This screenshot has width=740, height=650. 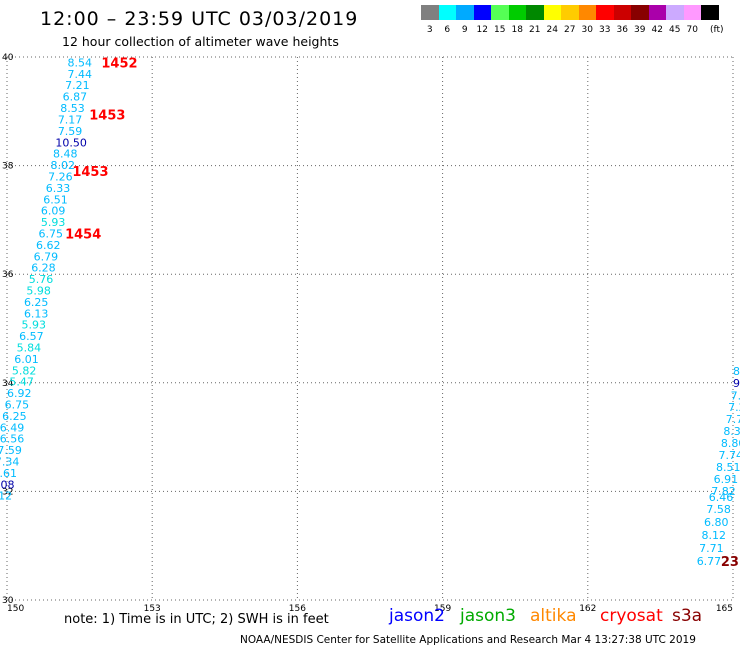 I want to click on legend-label: 30, so click(x=587, y=30).